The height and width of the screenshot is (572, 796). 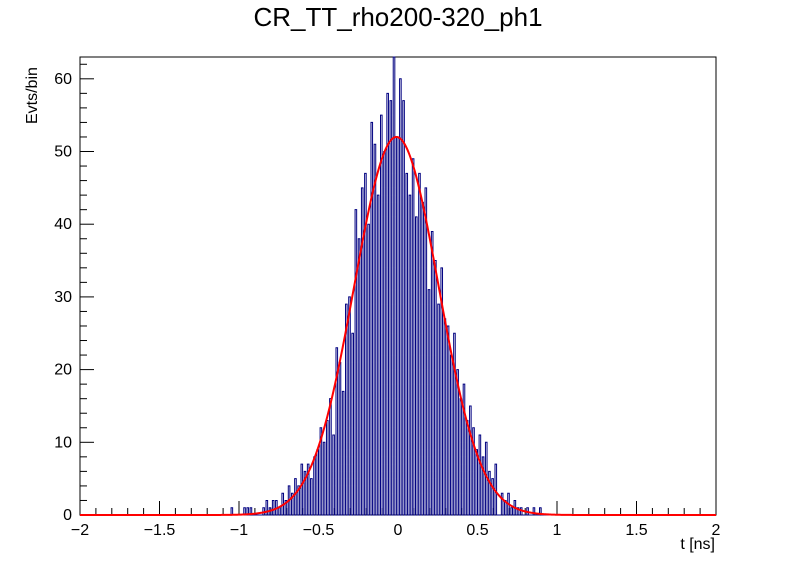 What do you see at coordinates (716, 530) in the screenshot?
I see `x-tick-label: 2` at bounding box center [716, 530].